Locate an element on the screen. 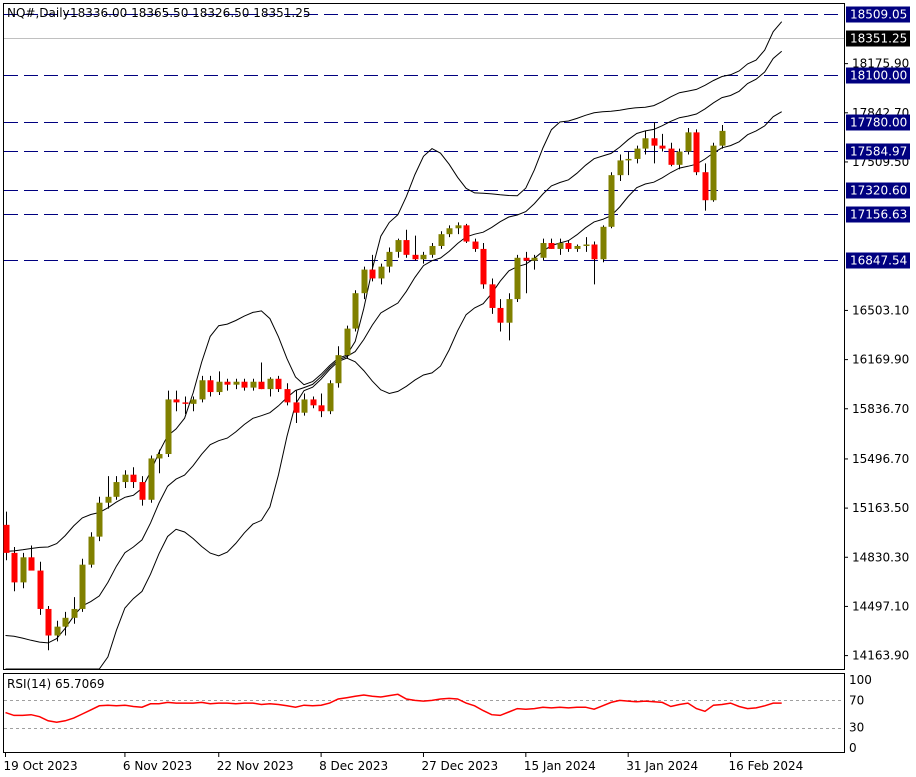 The width and height of the screenshot is (916, 777). time-tick-label: 8 Dec 2023 is located at coordinates (353, 766).